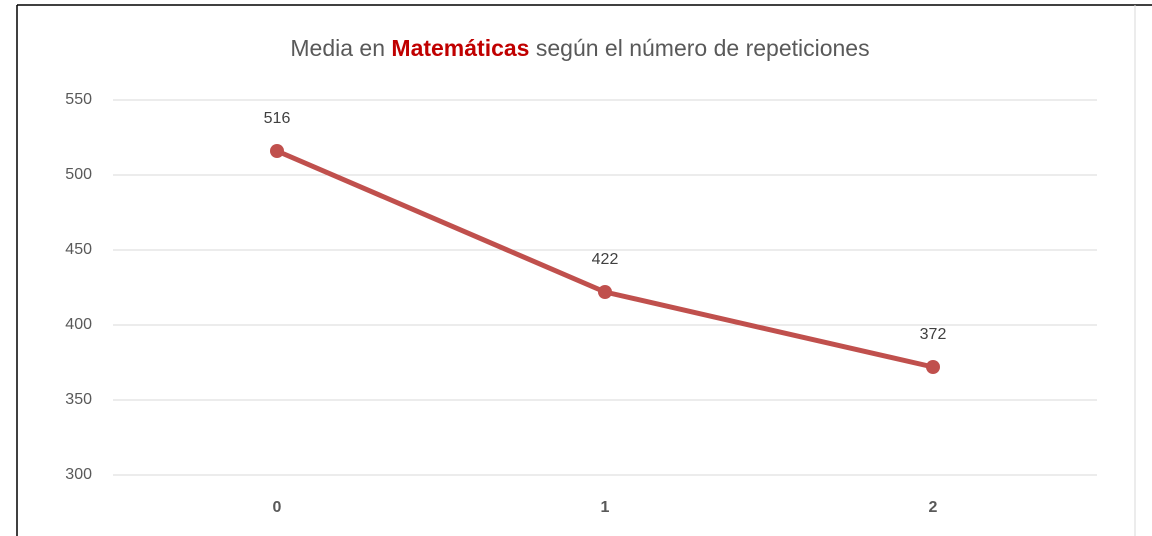  Describe the element at coordinates (78, 399) in the screenshot. I see `y-tick-label: 350` at that location.